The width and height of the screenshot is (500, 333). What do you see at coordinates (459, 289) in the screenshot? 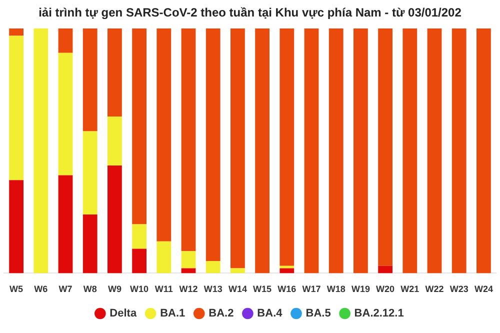
I see `x-tick-label: W23` at bounding box center [459, 289].